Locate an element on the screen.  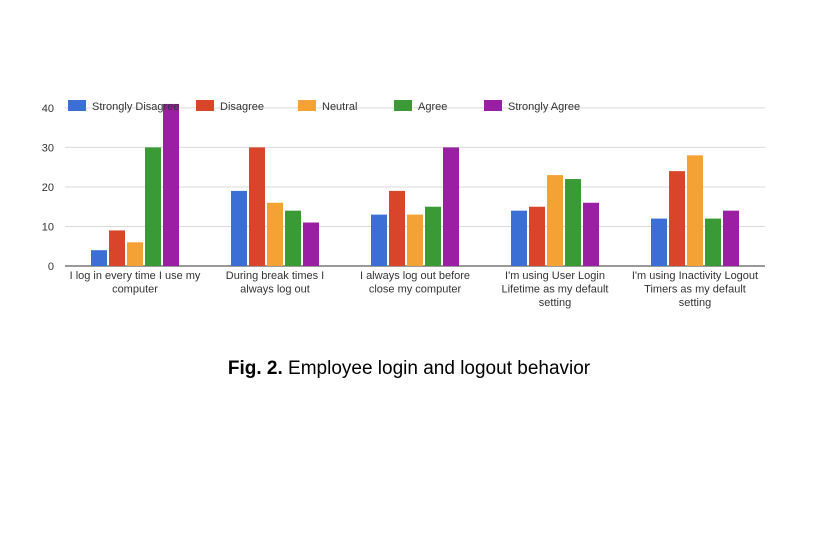
legend-label: Agree is located at coordinates (432, 107).